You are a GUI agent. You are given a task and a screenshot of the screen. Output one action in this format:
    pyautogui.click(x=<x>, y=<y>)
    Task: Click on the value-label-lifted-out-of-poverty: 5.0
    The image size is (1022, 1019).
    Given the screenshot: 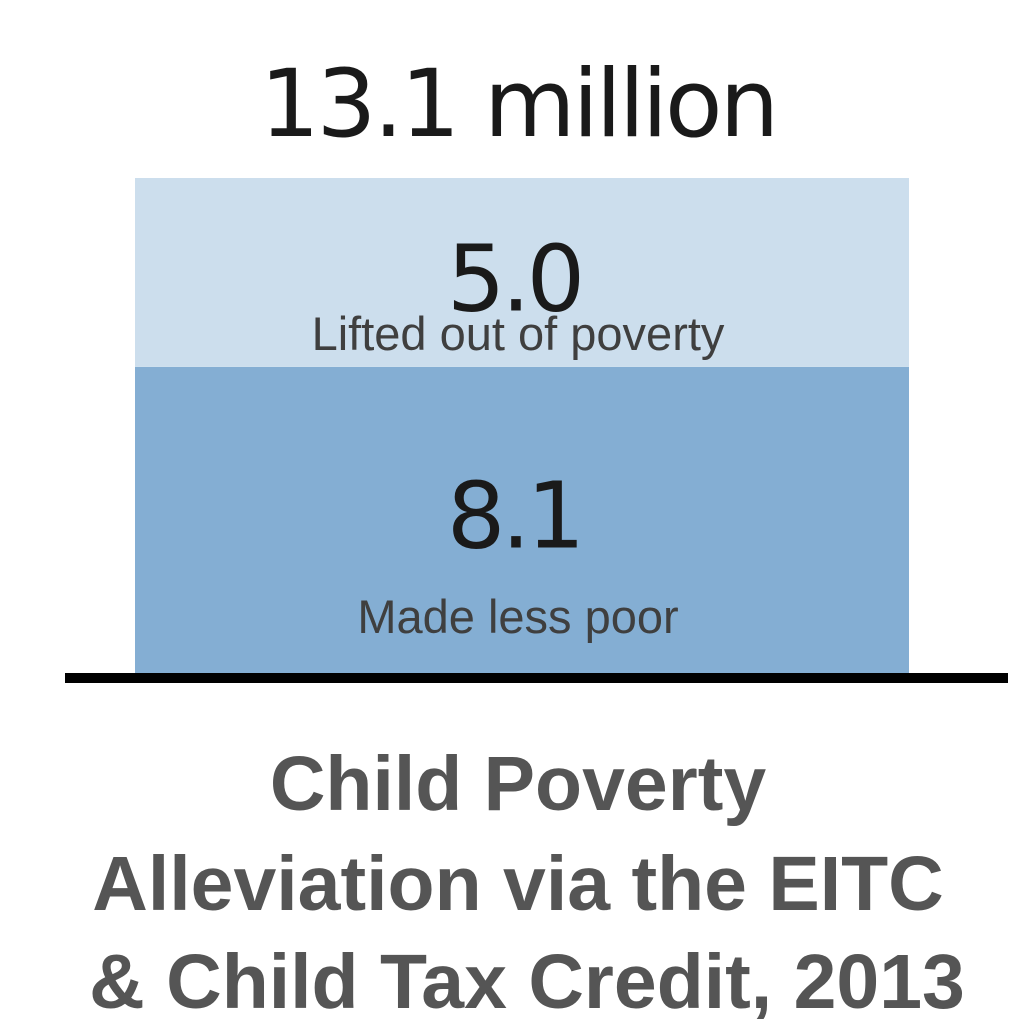 What is the action you would take?
    pyautogui.click(x=514, y=278)
    